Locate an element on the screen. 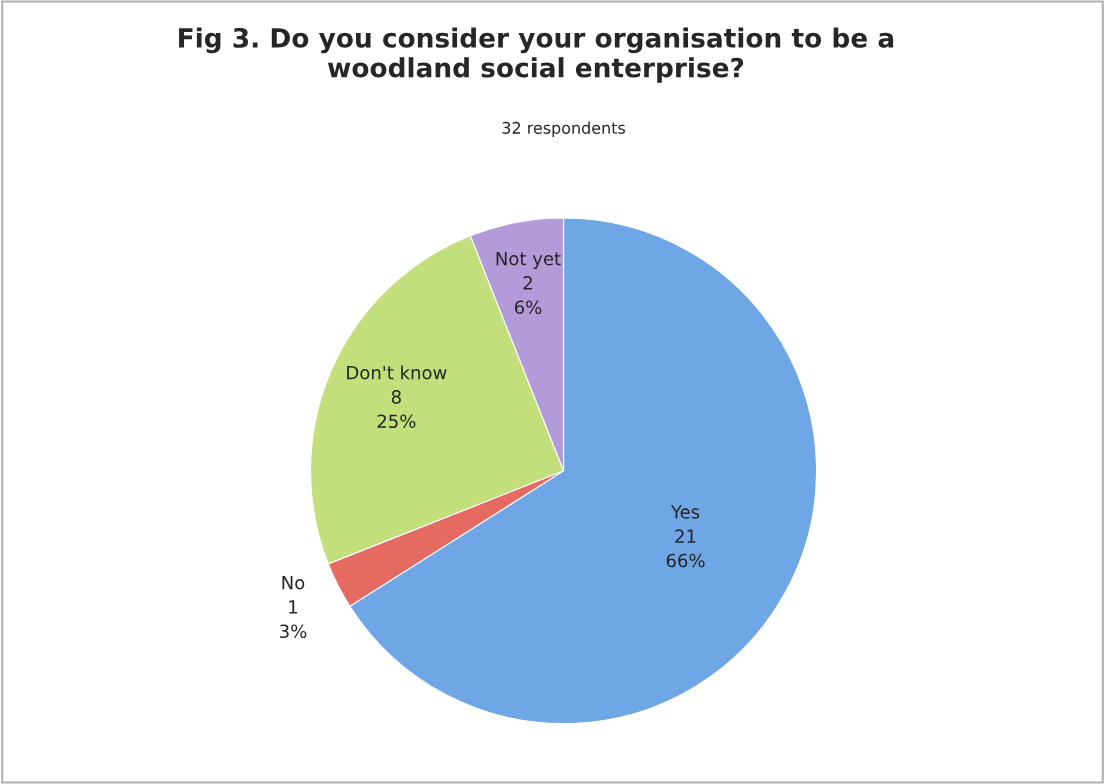 The height and width of the screenshot is (784, 1105). slice-label: Don't know is located at coordinates (397, 372).